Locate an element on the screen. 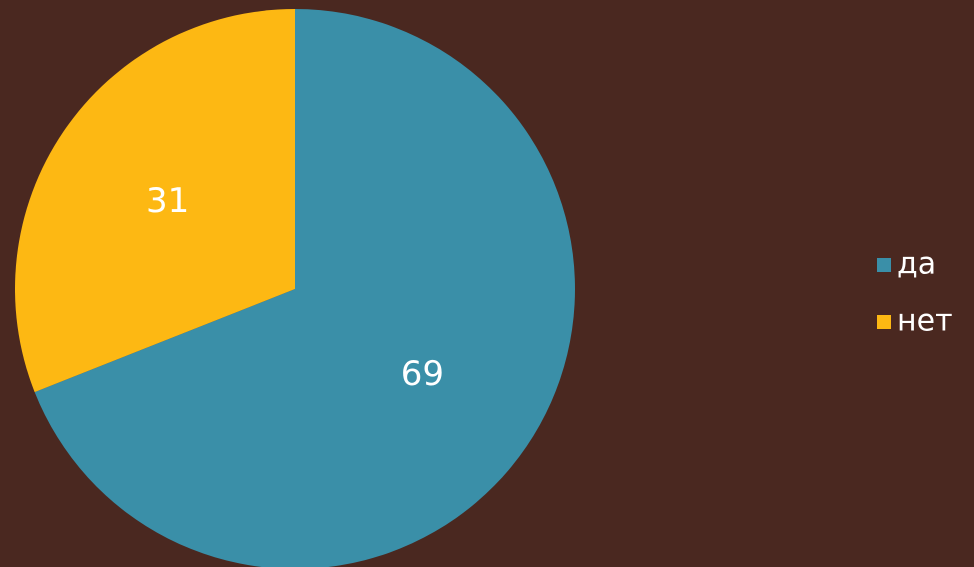 This screenshot has height=567, width=974. data-label: 31 is located at coordinates (167, 201).